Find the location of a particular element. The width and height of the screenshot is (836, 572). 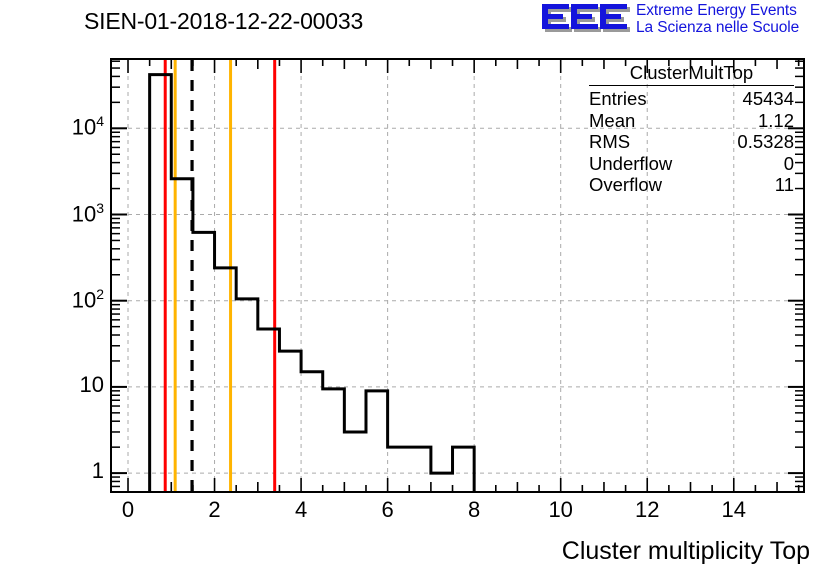

eee-logo-line2: La Scienza nelle Scuole is located at coordinates (718, 27).